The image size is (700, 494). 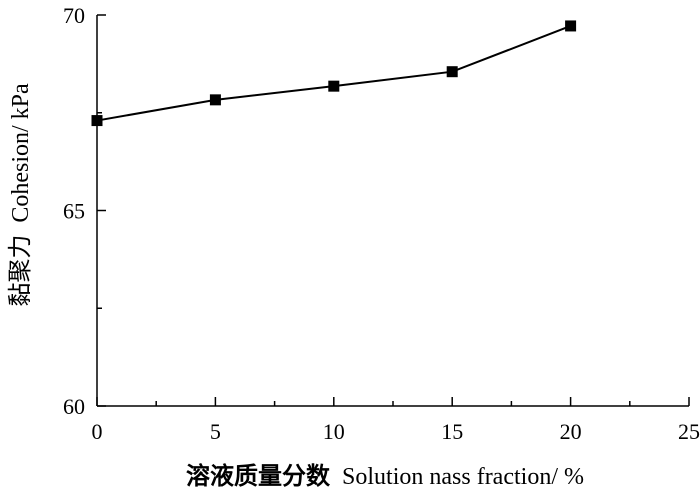 I want to click on x-tick-label: 20, so click(x=571, y=431).